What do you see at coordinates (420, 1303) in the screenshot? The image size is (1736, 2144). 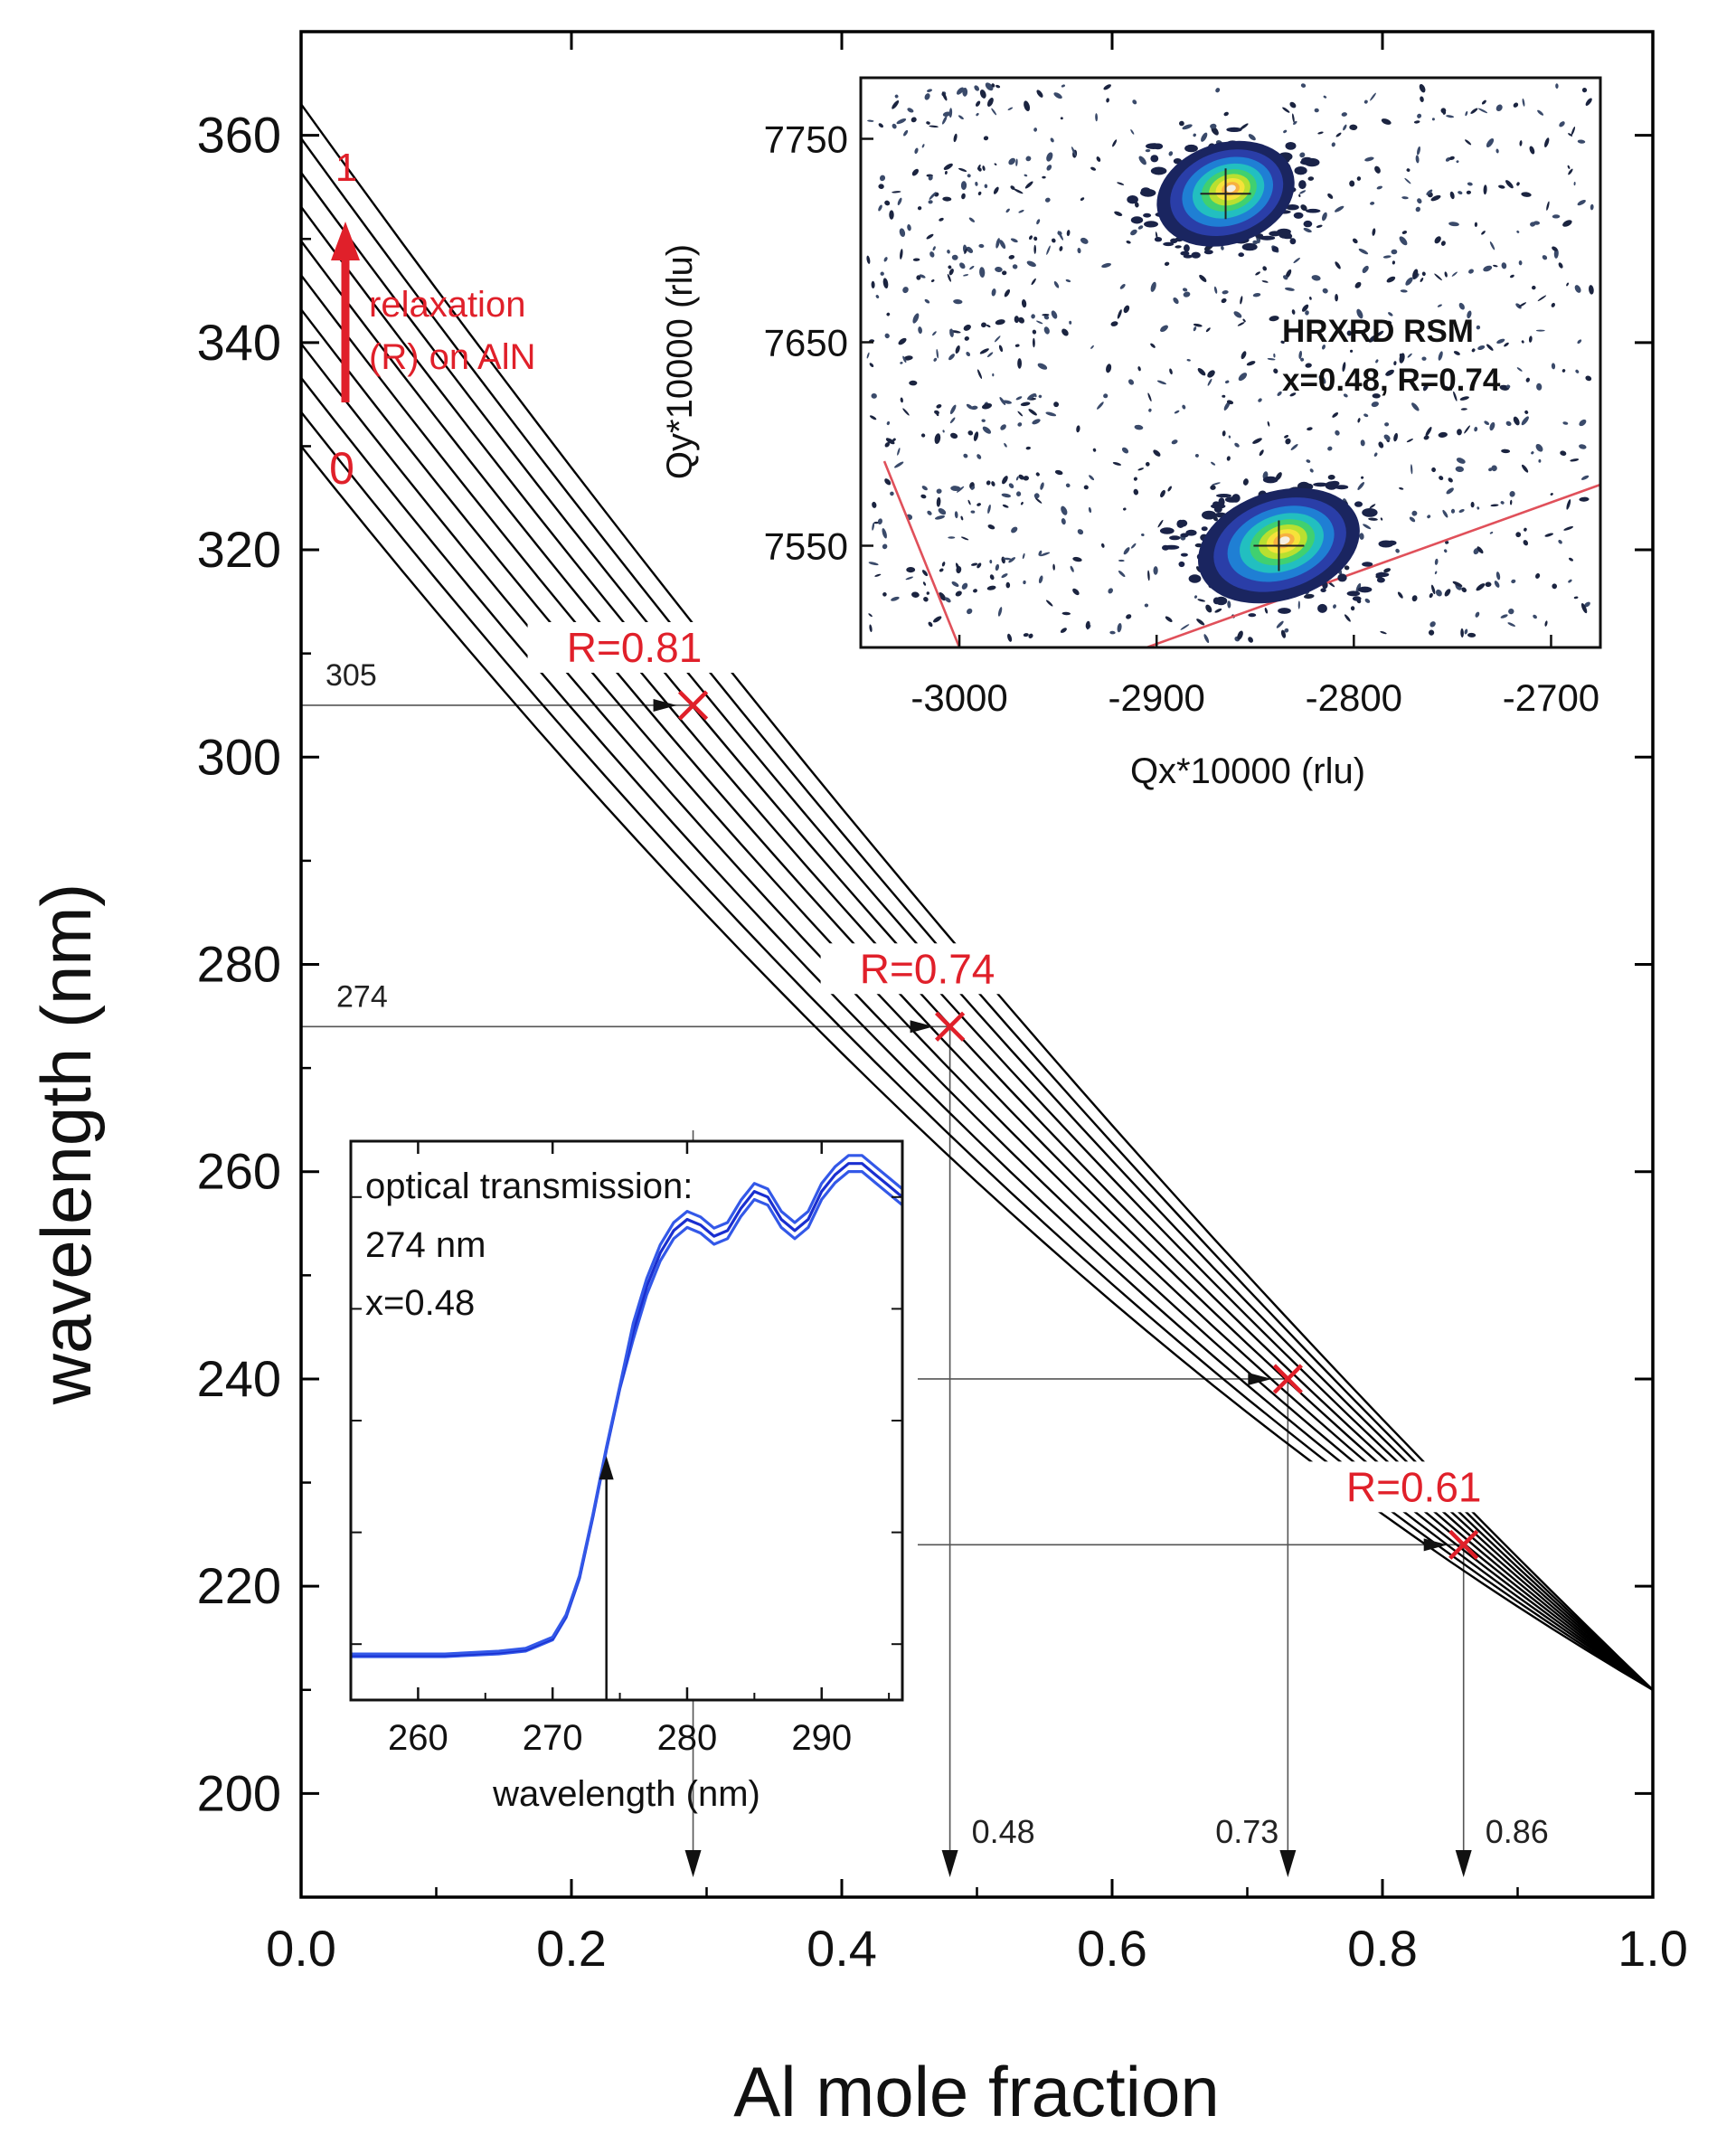 I see `transmission-annotation-line-3: x=0.48` at bounding box center [420, 1303].